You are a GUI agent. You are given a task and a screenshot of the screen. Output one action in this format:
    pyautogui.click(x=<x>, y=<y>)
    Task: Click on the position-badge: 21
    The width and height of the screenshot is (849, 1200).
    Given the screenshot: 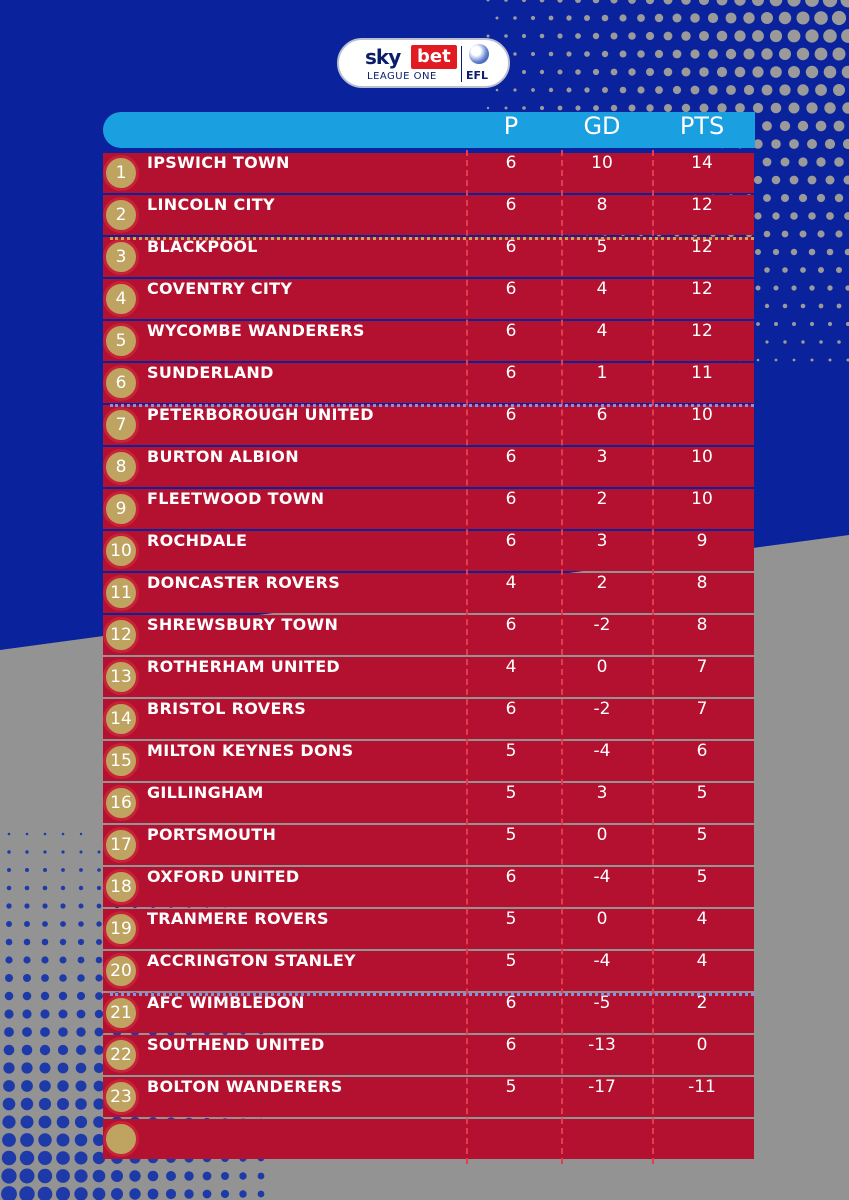 What is the action you would take?
    pyautogui.click(x=121, y=1013)
    